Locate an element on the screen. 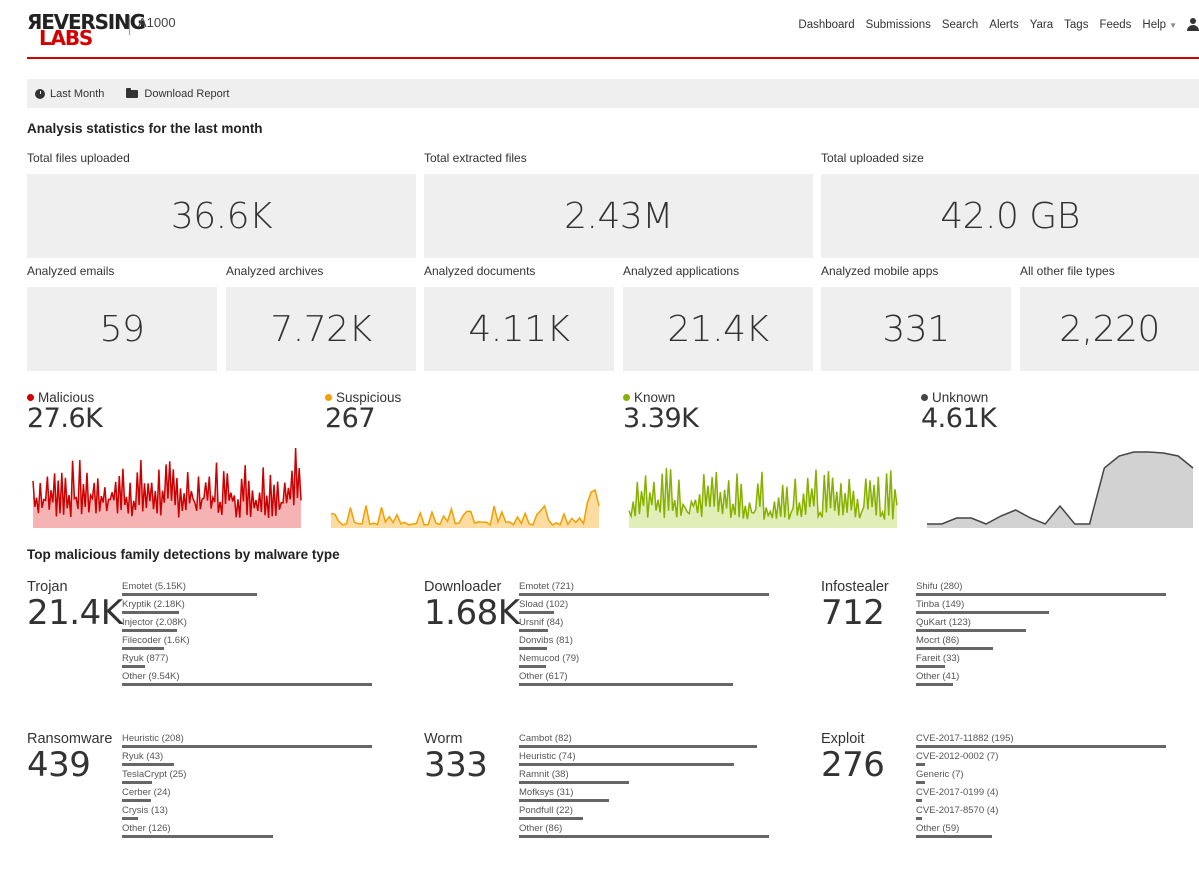 The image size is (1199, 871). verdict-malicious: Malicious 27.6K is located at coordinates (167, 459).